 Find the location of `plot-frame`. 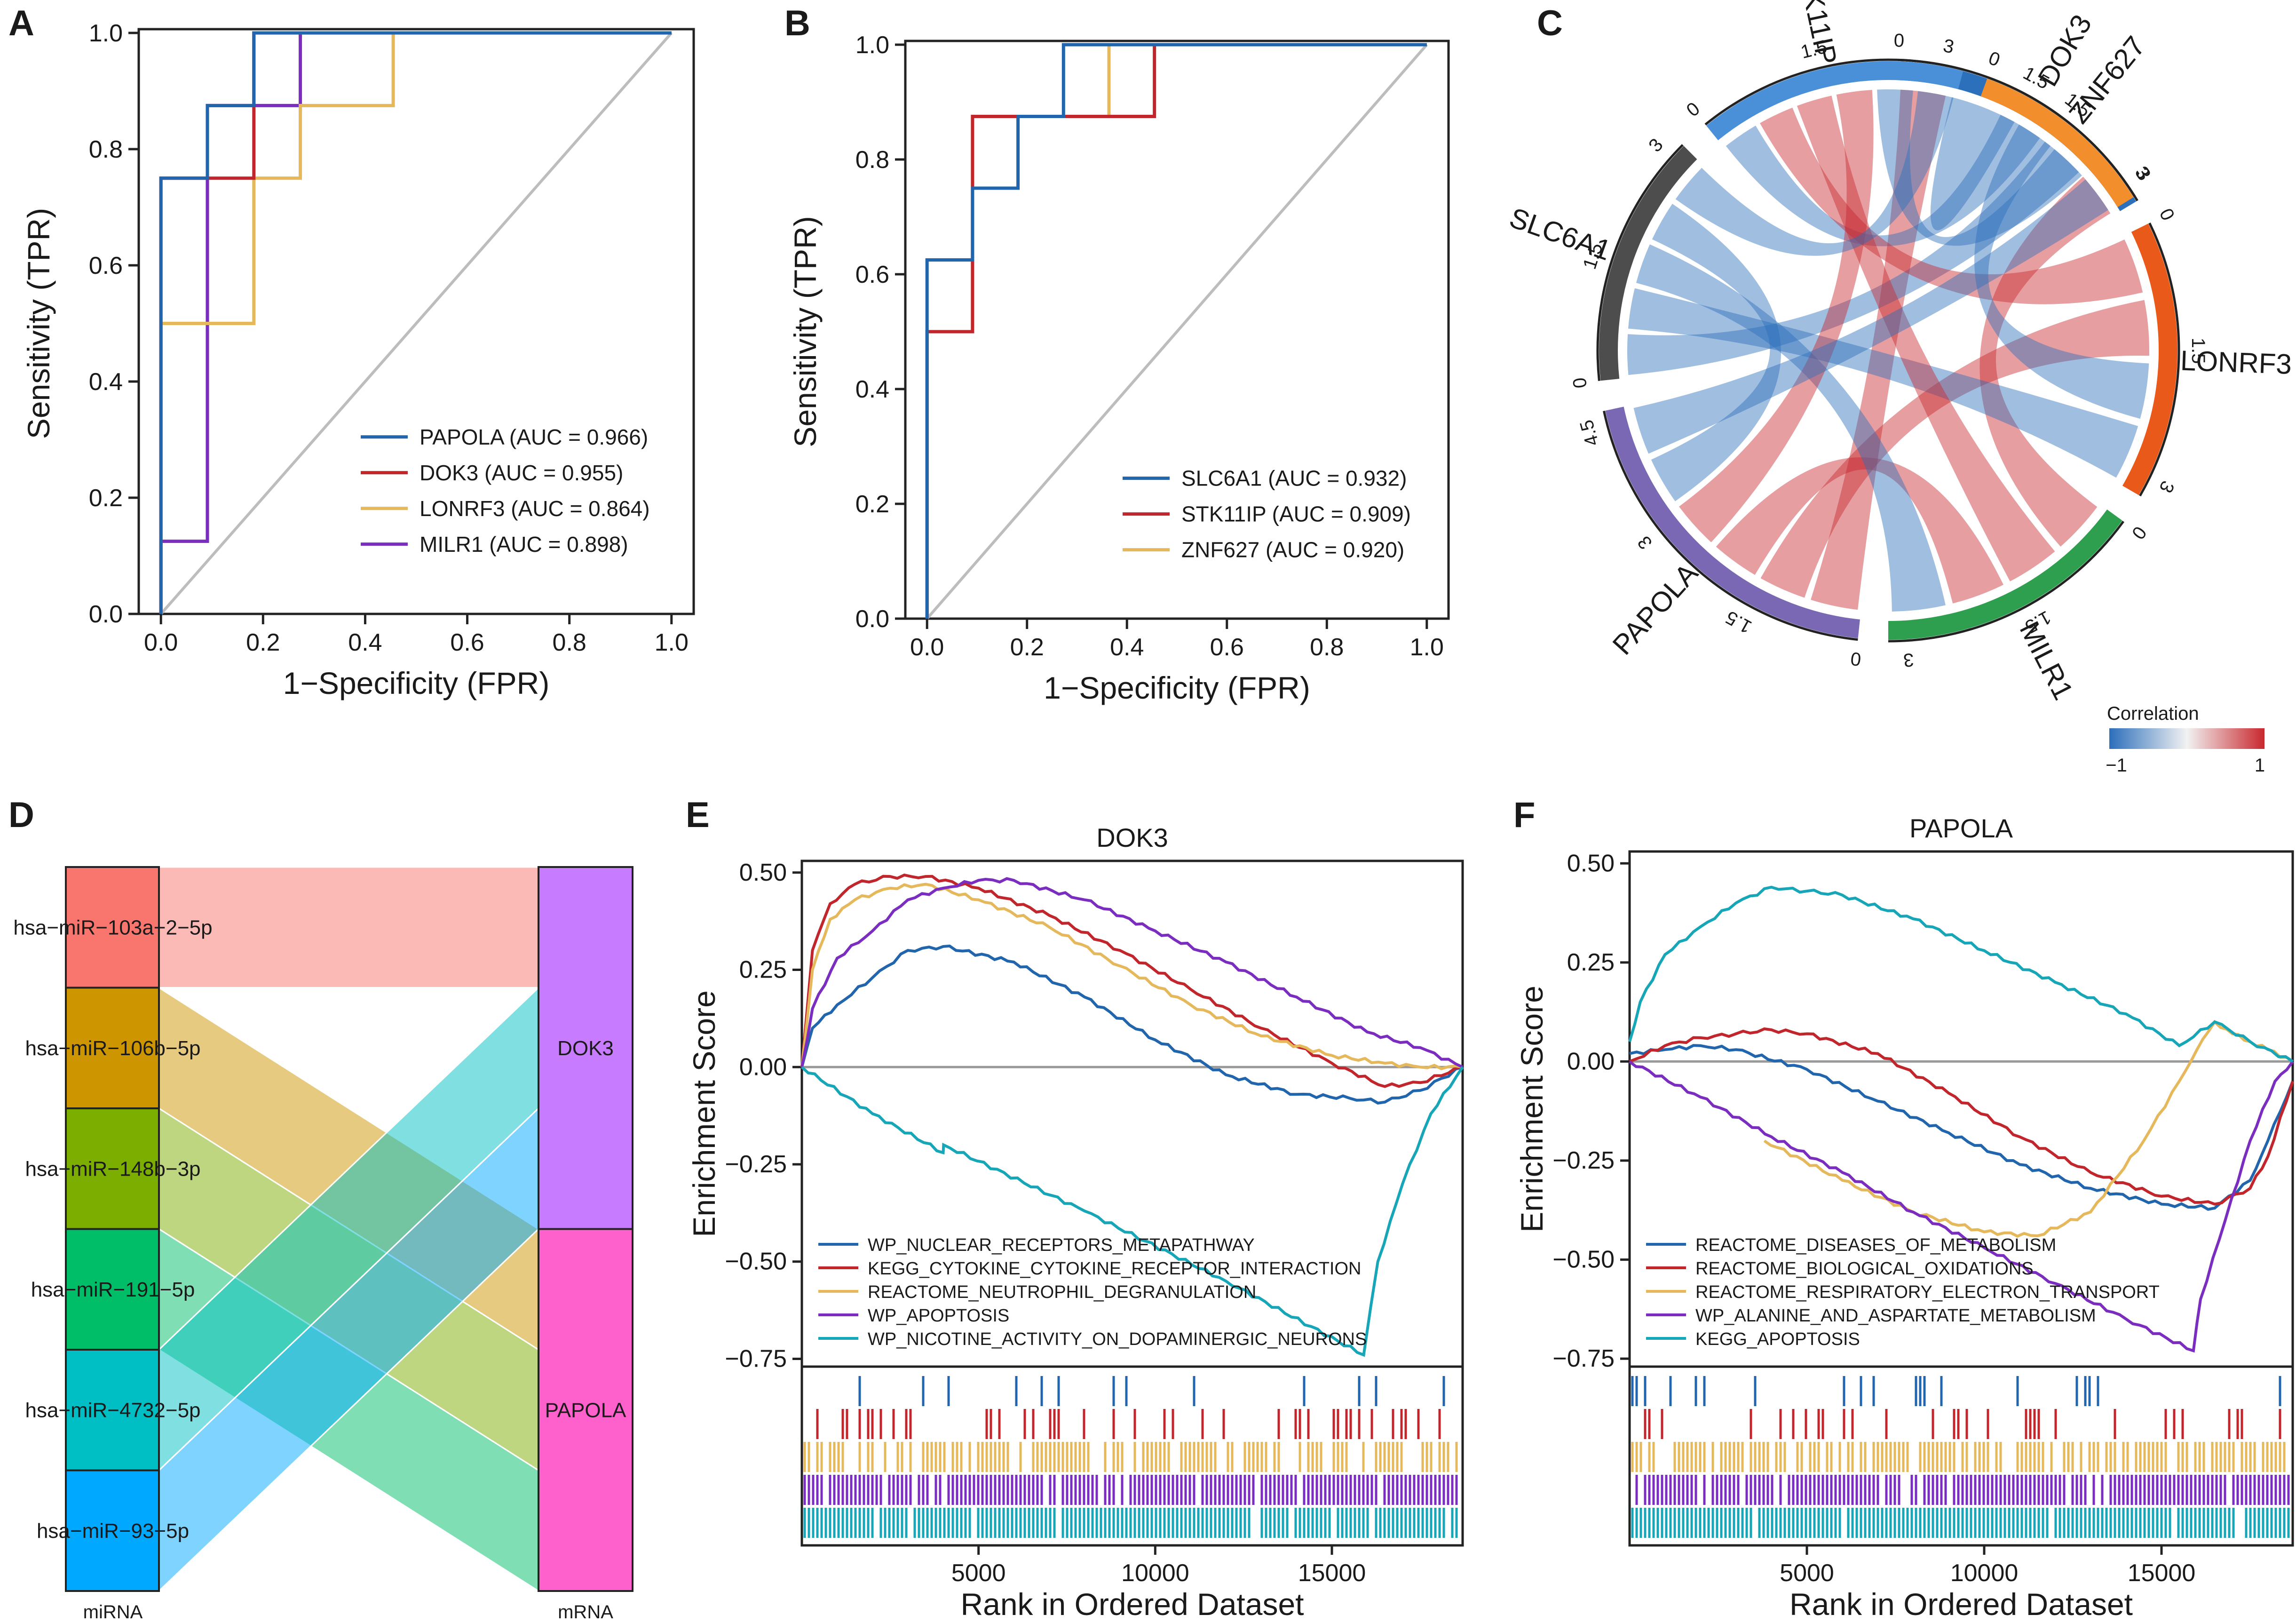

plot-frame is located at coordinates (416, 321).